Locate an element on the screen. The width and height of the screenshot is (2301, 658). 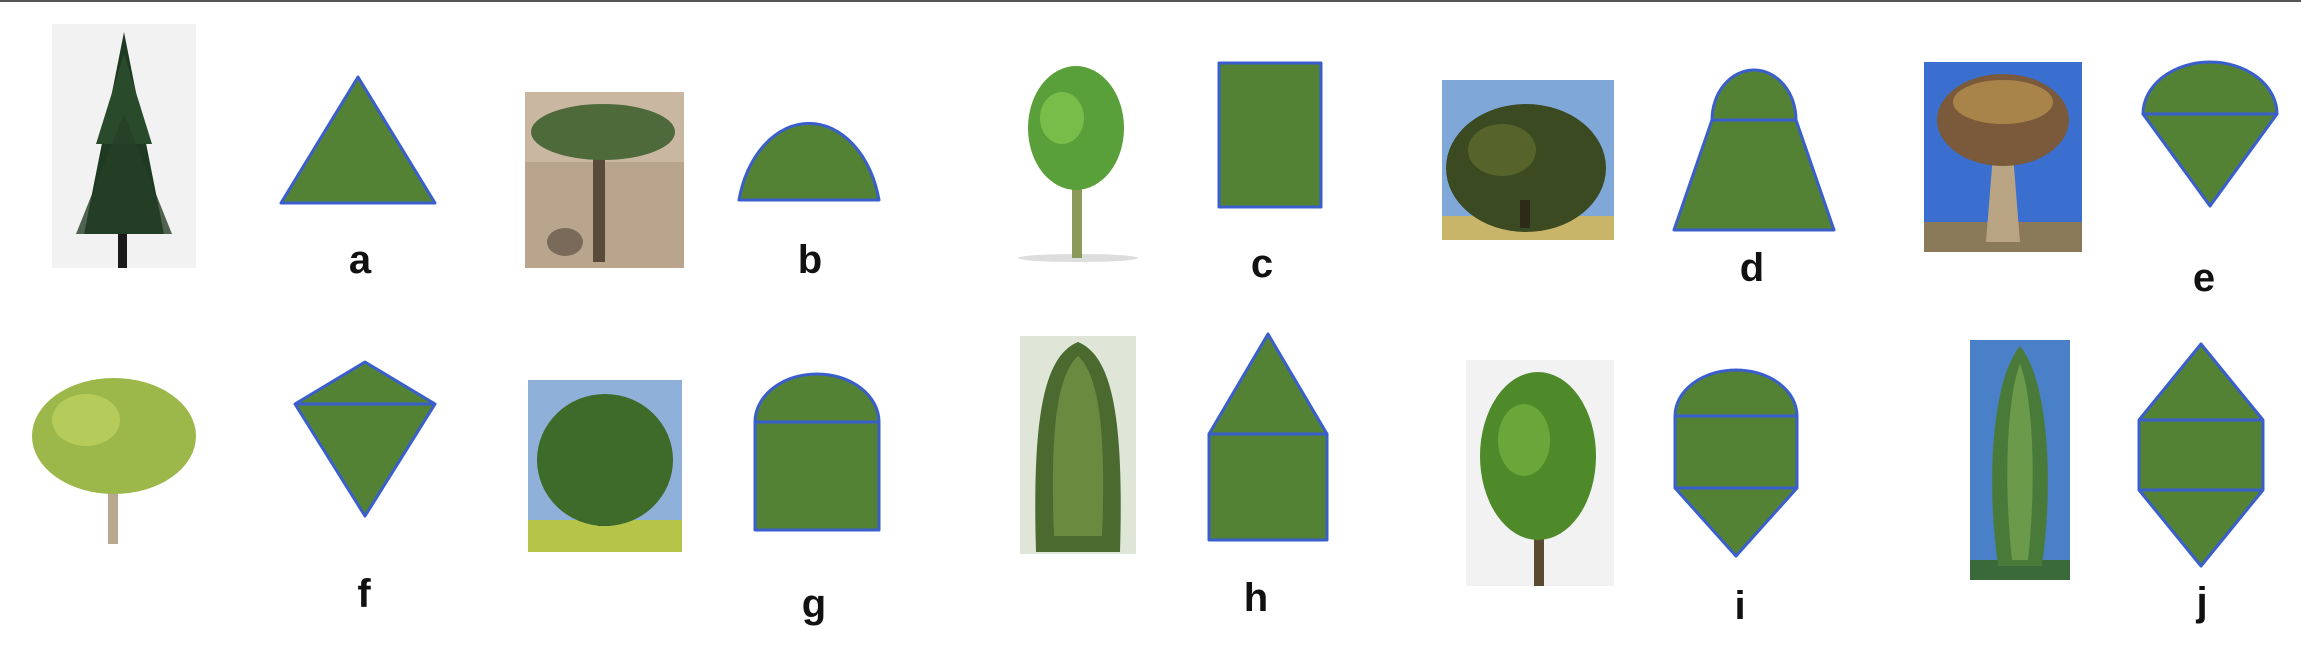
tree-photo-i is located at coordinates (1540, 473).